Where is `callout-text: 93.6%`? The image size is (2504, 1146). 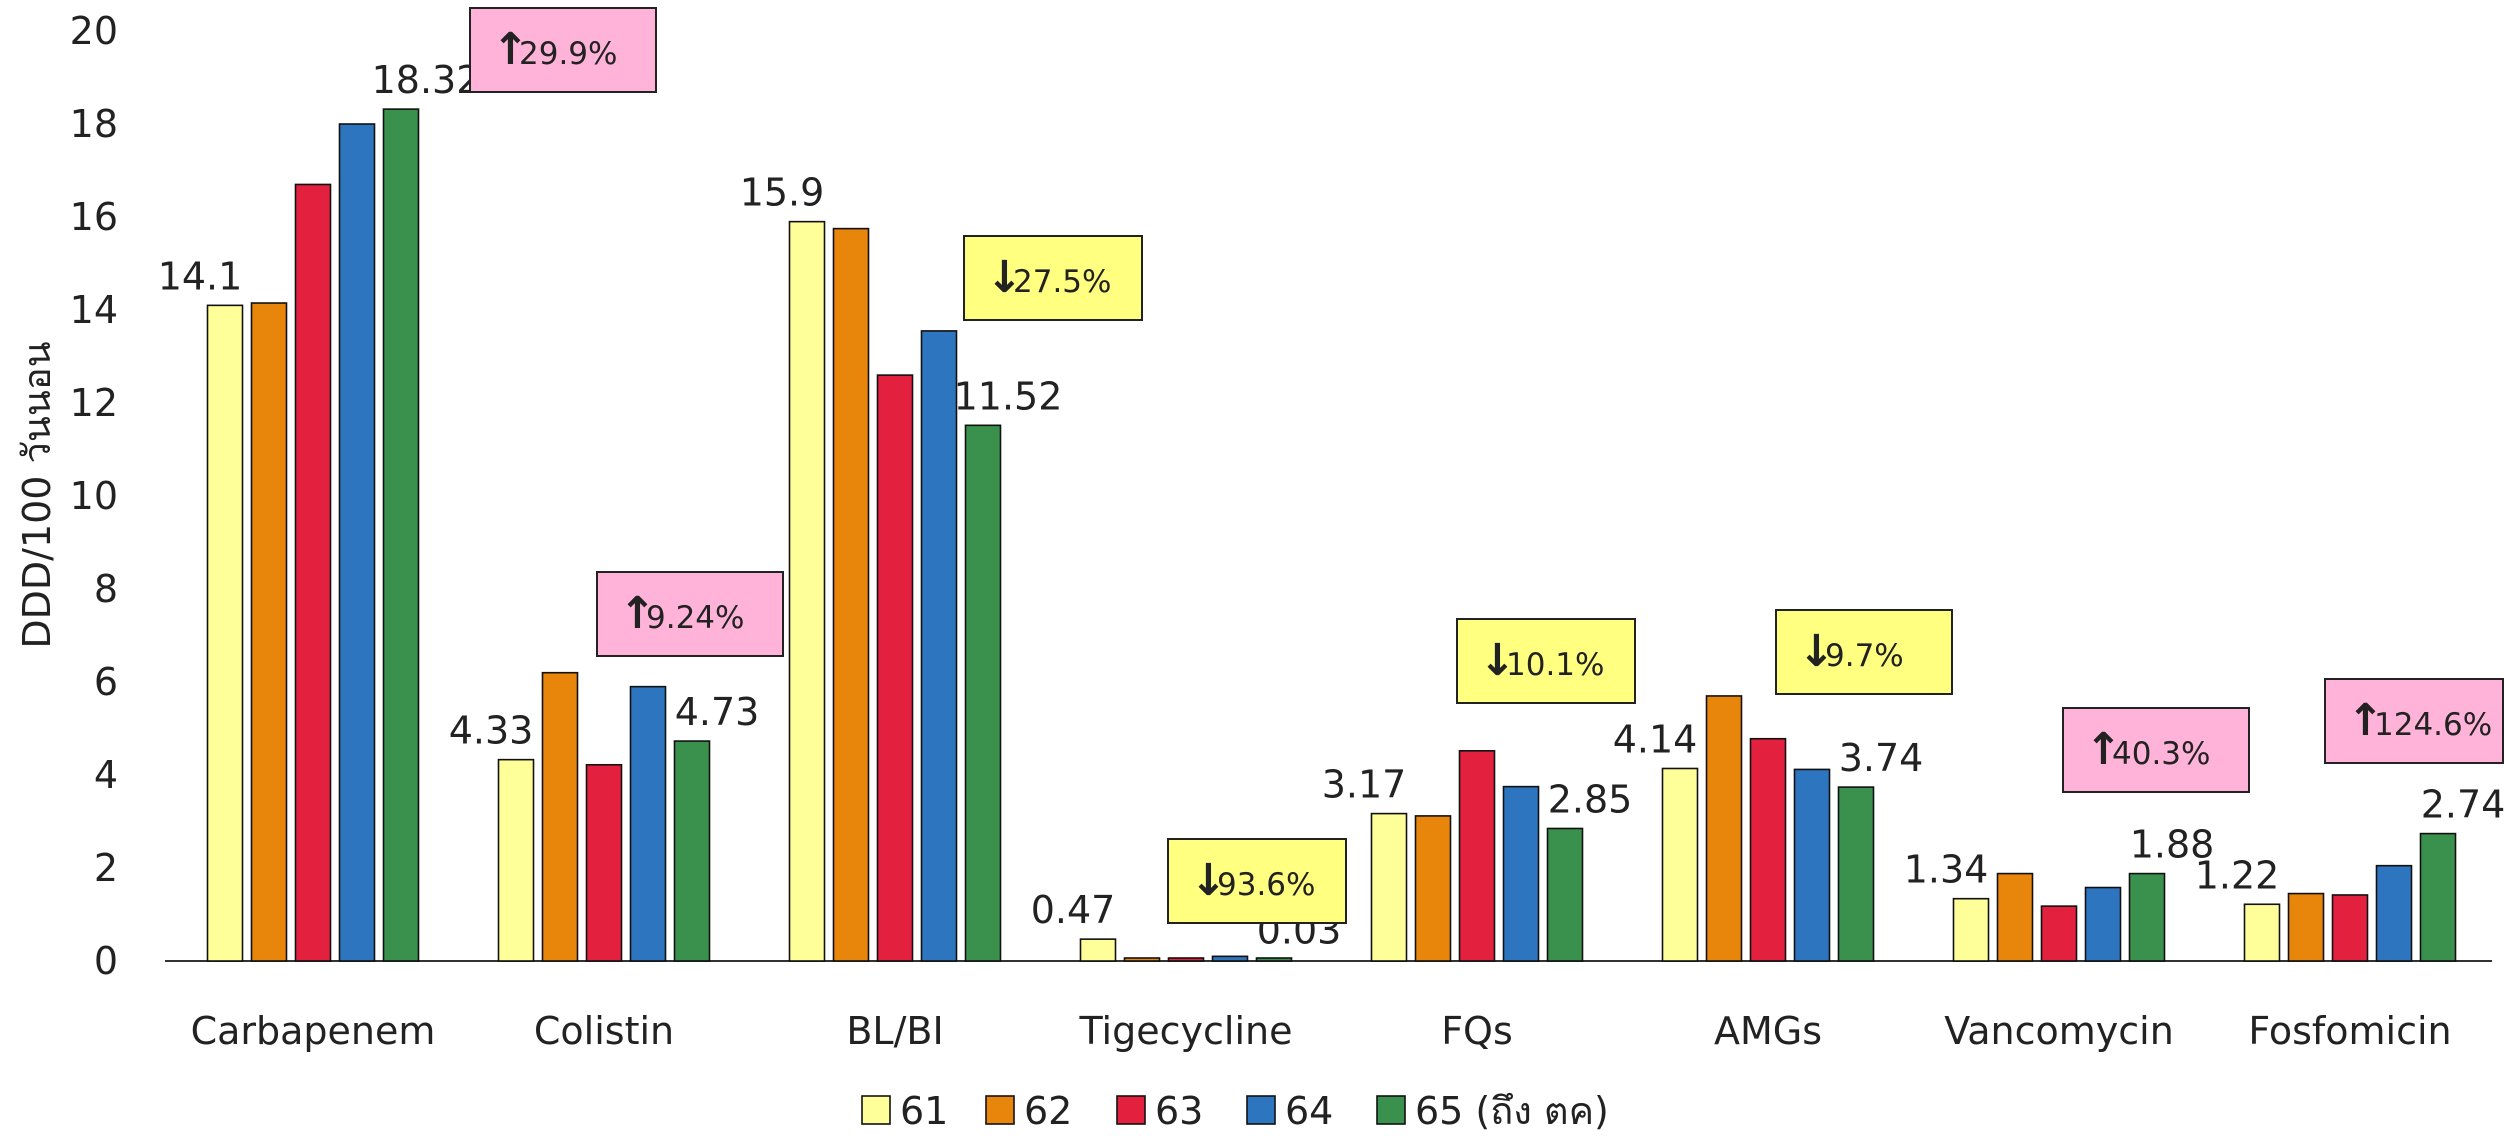
callout-text: 93.6% is located at coordinates (1266, 885).